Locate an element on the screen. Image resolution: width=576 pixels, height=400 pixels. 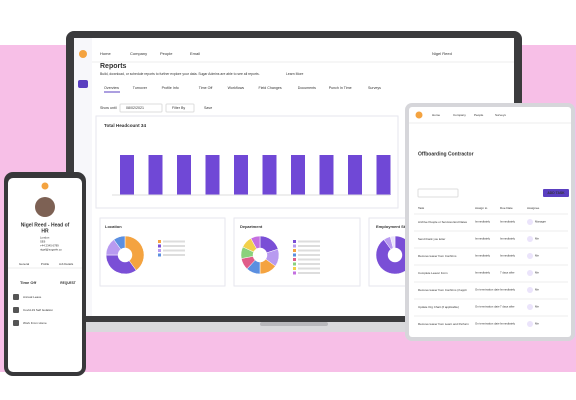
time-off: Time Off is located at coordinates (28, 282).